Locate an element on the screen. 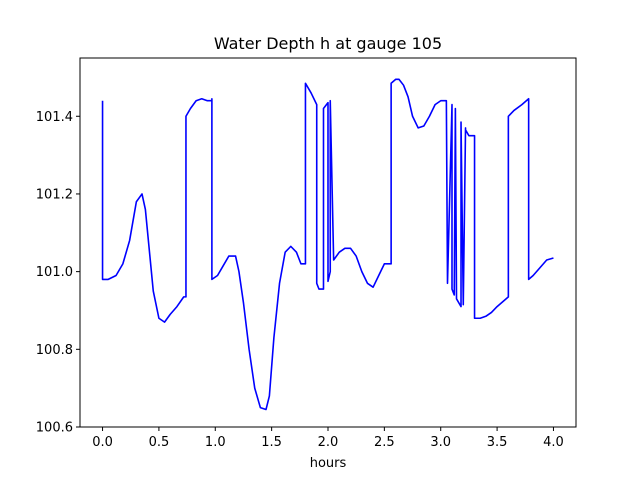 The image size is (640, 480). y-tick-label: 100.8 is located at coordinates (54, 350).